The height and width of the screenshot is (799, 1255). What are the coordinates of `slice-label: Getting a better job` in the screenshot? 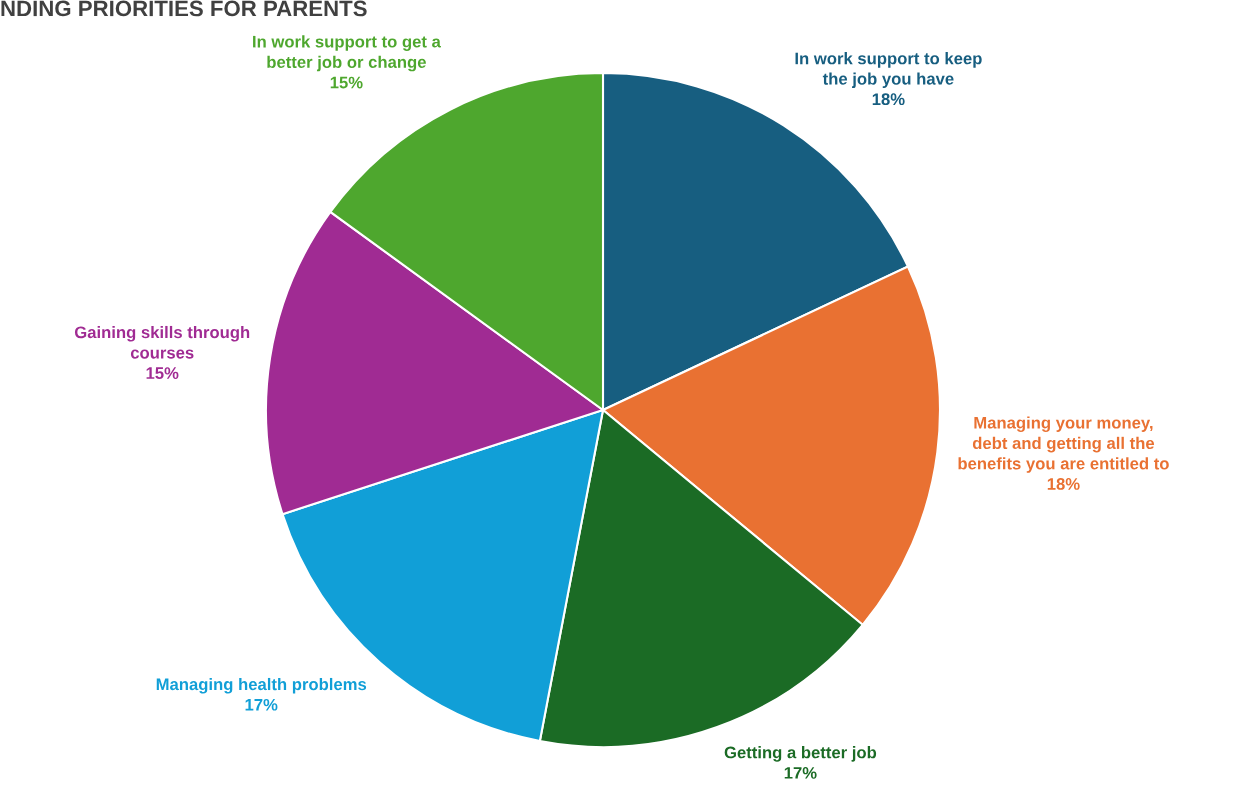 It's located at (800, 754).